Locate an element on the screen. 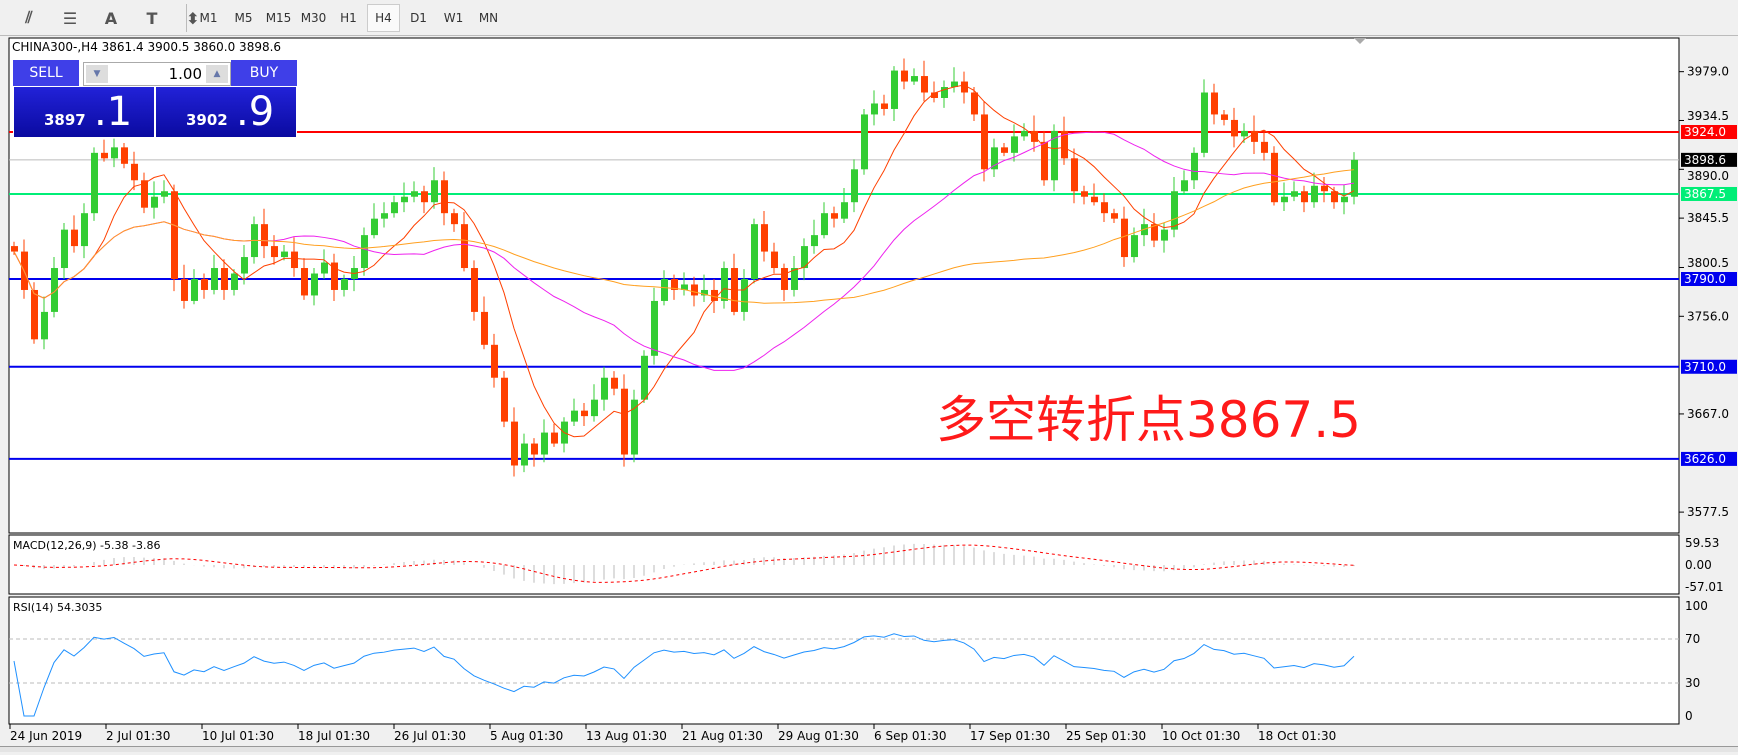 This screenshot has height=755, width=1738. level-price-label: 3924.0 is located at coordinates (1705, 132).